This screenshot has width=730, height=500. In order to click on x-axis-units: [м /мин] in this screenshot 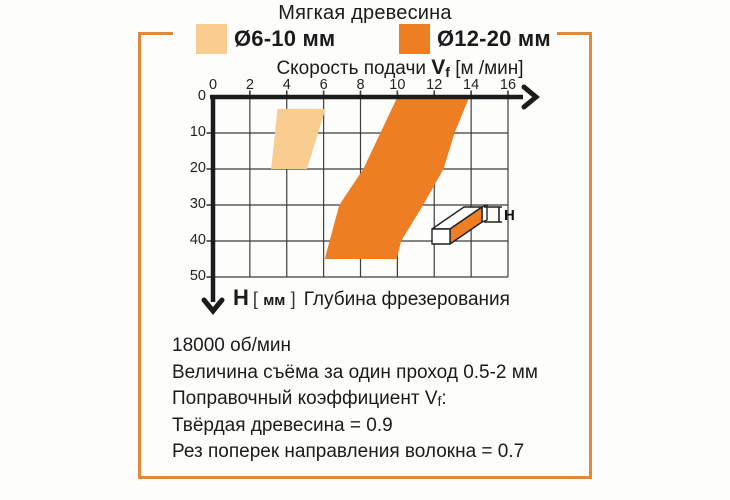, I will do `click(486, 68)`.